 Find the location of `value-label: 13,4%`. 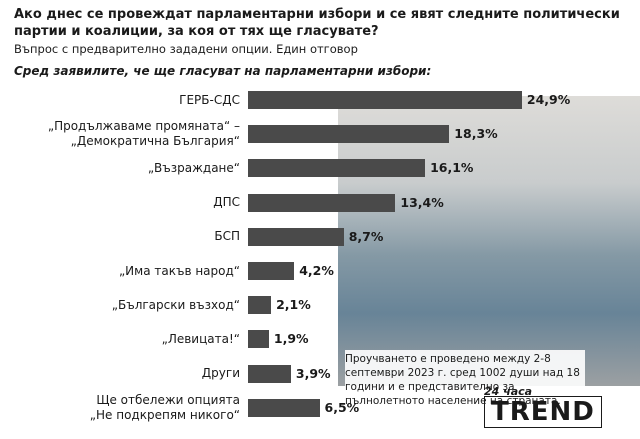

value-label: 13,4% is located at coordinates (422, 202).